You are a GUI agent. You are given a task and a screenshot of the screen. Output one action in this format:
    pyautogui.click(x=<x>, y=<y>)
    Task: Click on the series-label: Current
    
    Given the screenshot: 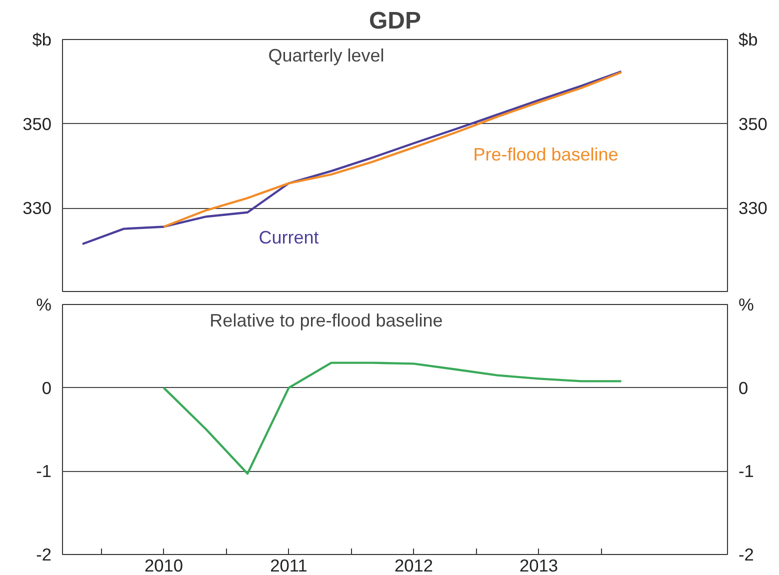 What is the action you would take?
    pyautogui.click(x=288, y=237)
    